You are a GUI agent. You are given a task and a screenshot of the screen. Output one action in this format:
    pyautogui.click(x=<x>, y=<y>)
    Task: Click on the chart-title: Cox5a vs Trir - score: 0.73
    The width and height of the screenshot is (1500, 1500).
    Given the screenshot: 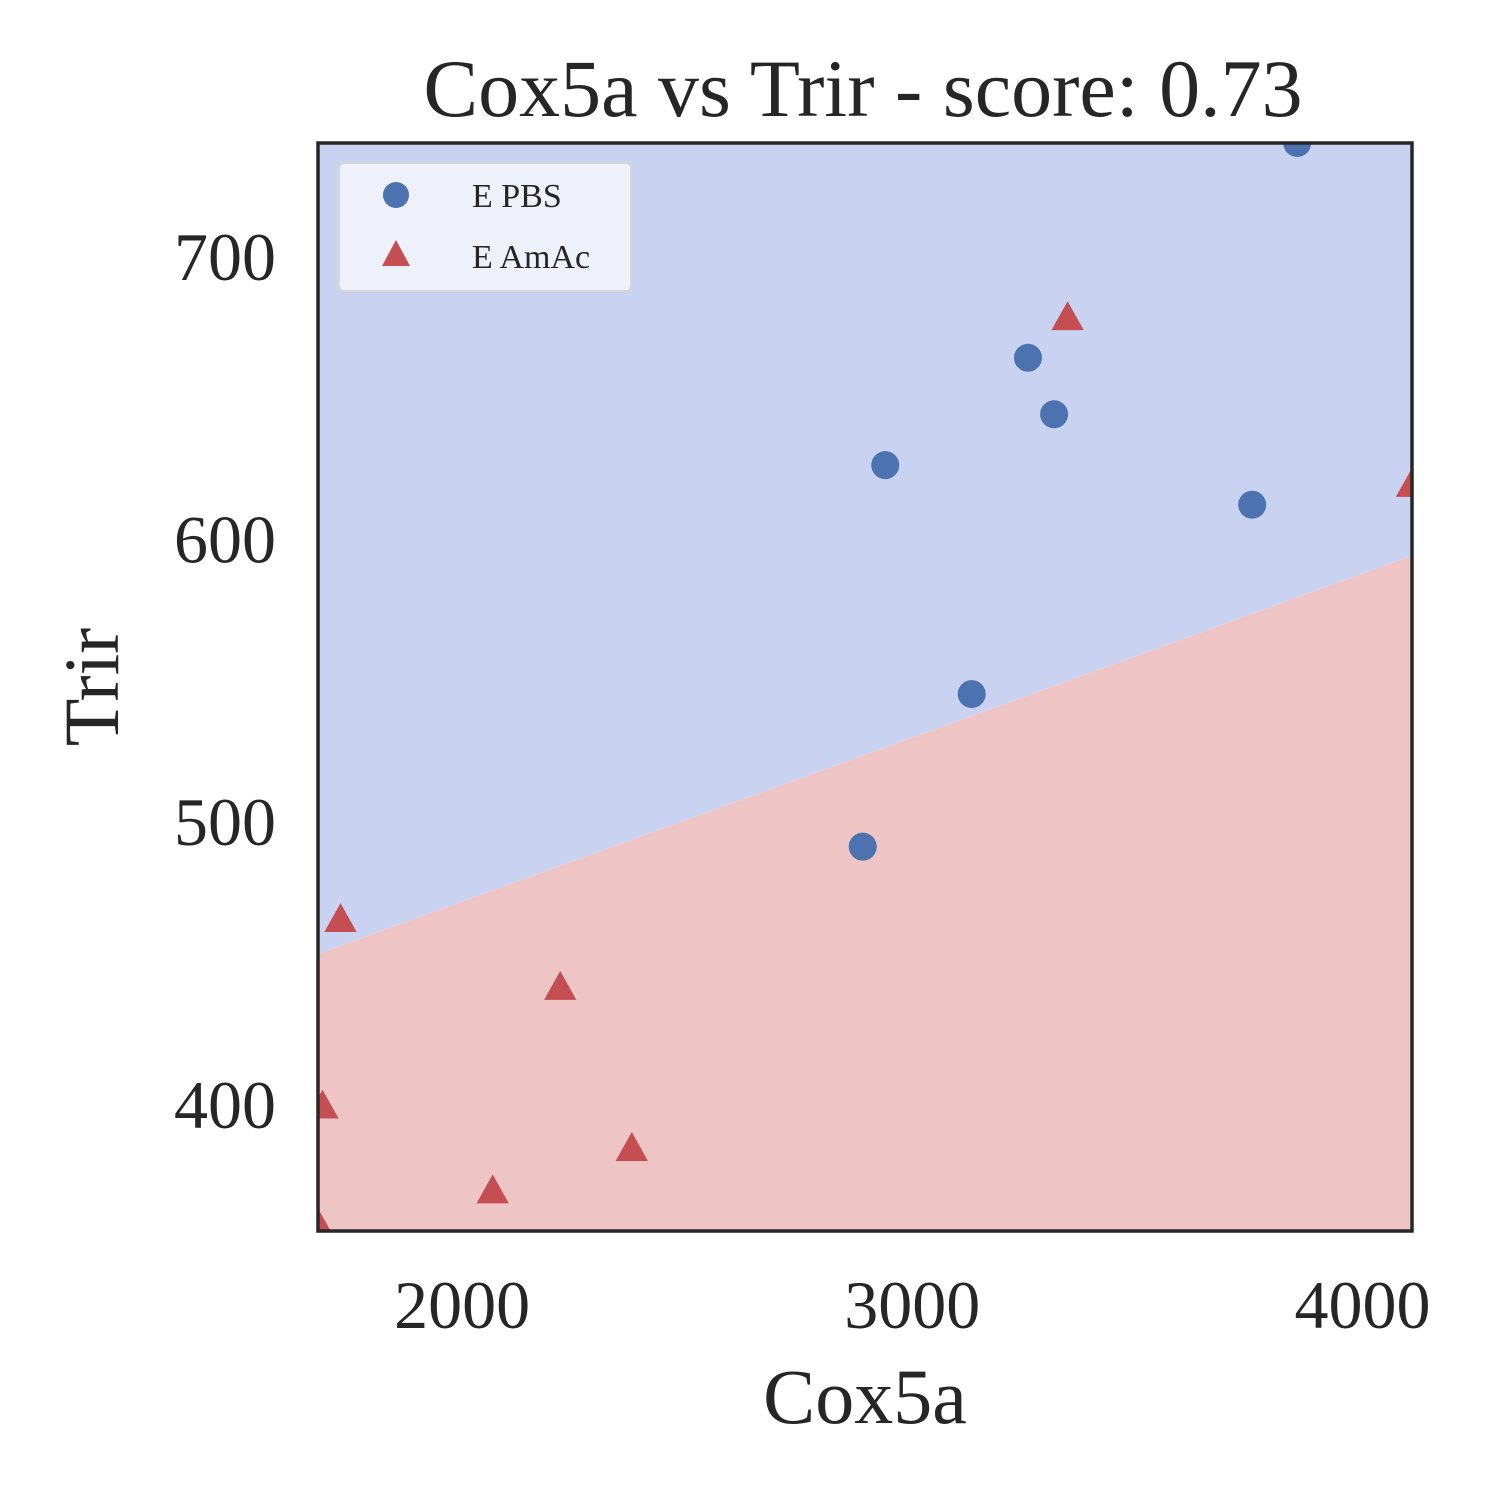 What is the action you would take?
    pyautogui.click(x=862, y=88)
    